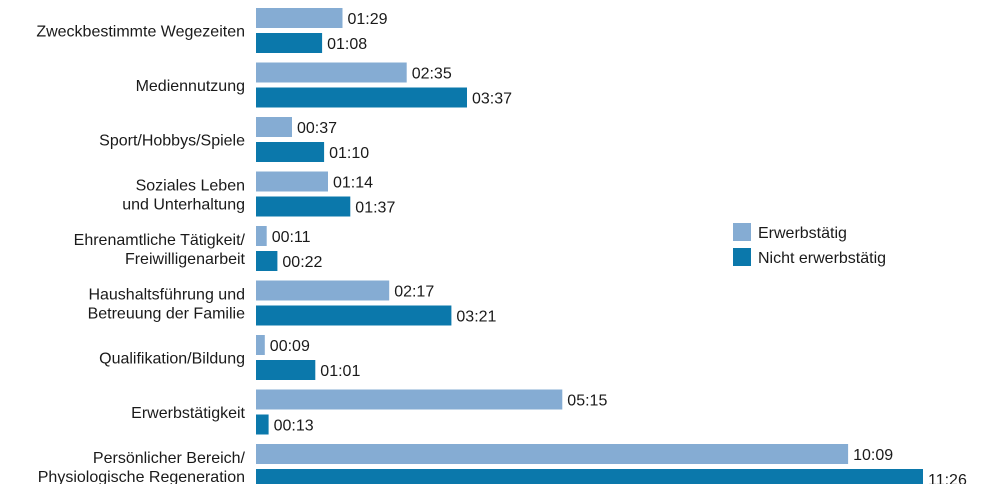 The width and height of the screenshot is (986, 484). I want to click on category-label: Zweckbestimmte Wegezeiten, so click(140, 32).